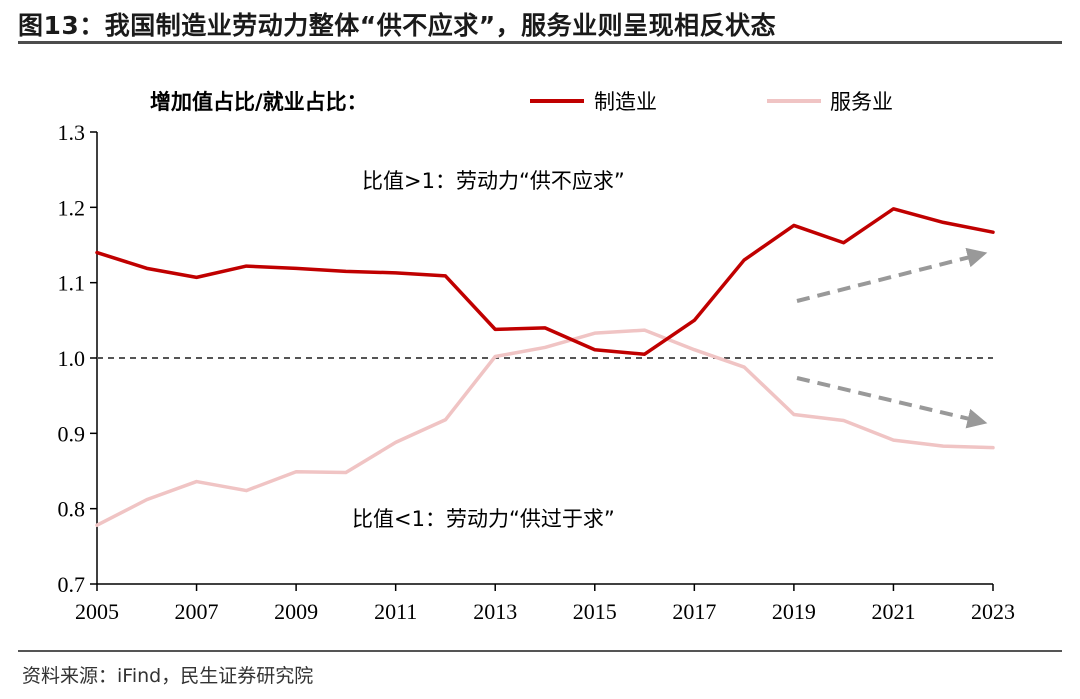 This screenshot has width=1080, height=699. Describe the element at coordinates (72, 433) in the screenshot. I see `y-tick-label: 0.9` at that location.